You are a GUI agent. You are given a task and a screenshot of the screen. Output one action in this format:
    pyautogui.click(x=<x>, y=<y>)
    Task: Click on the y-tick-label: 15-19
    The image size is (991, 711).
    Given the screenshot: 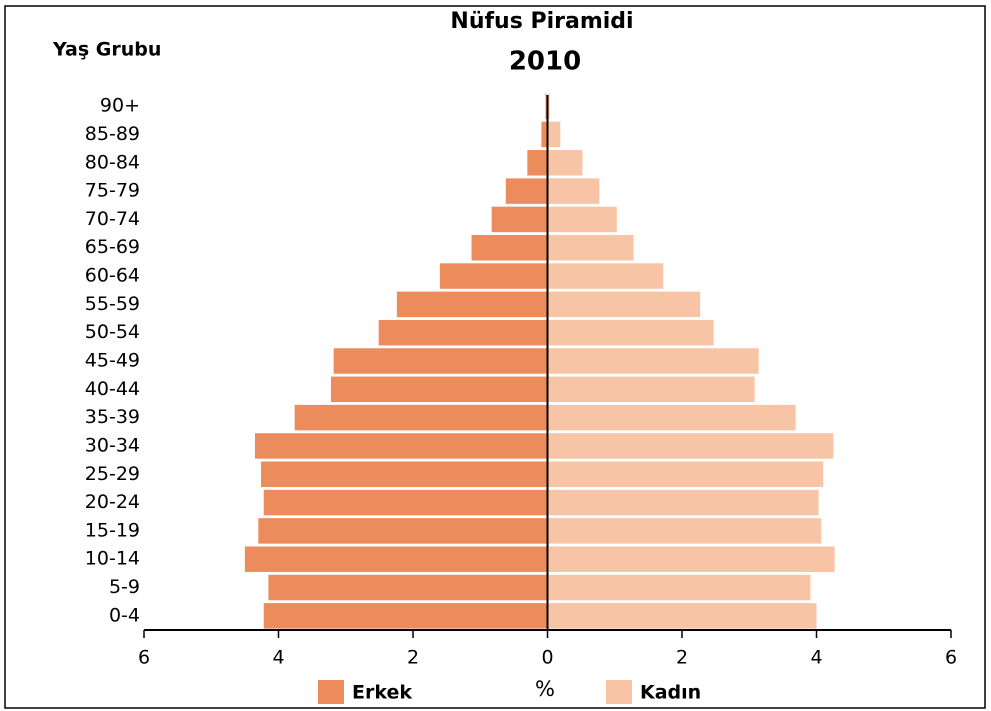 What is the action you would take?
    pyautogui.click(x=112, y=530)
    